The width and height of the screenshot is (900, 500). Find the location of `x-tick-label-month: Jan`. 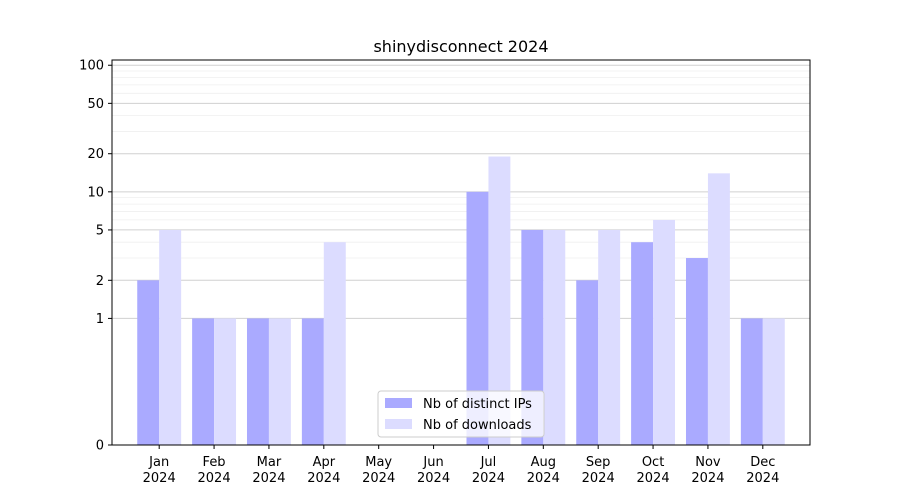

x-tick-label-month: Jan is located at coordinates (158, 462).